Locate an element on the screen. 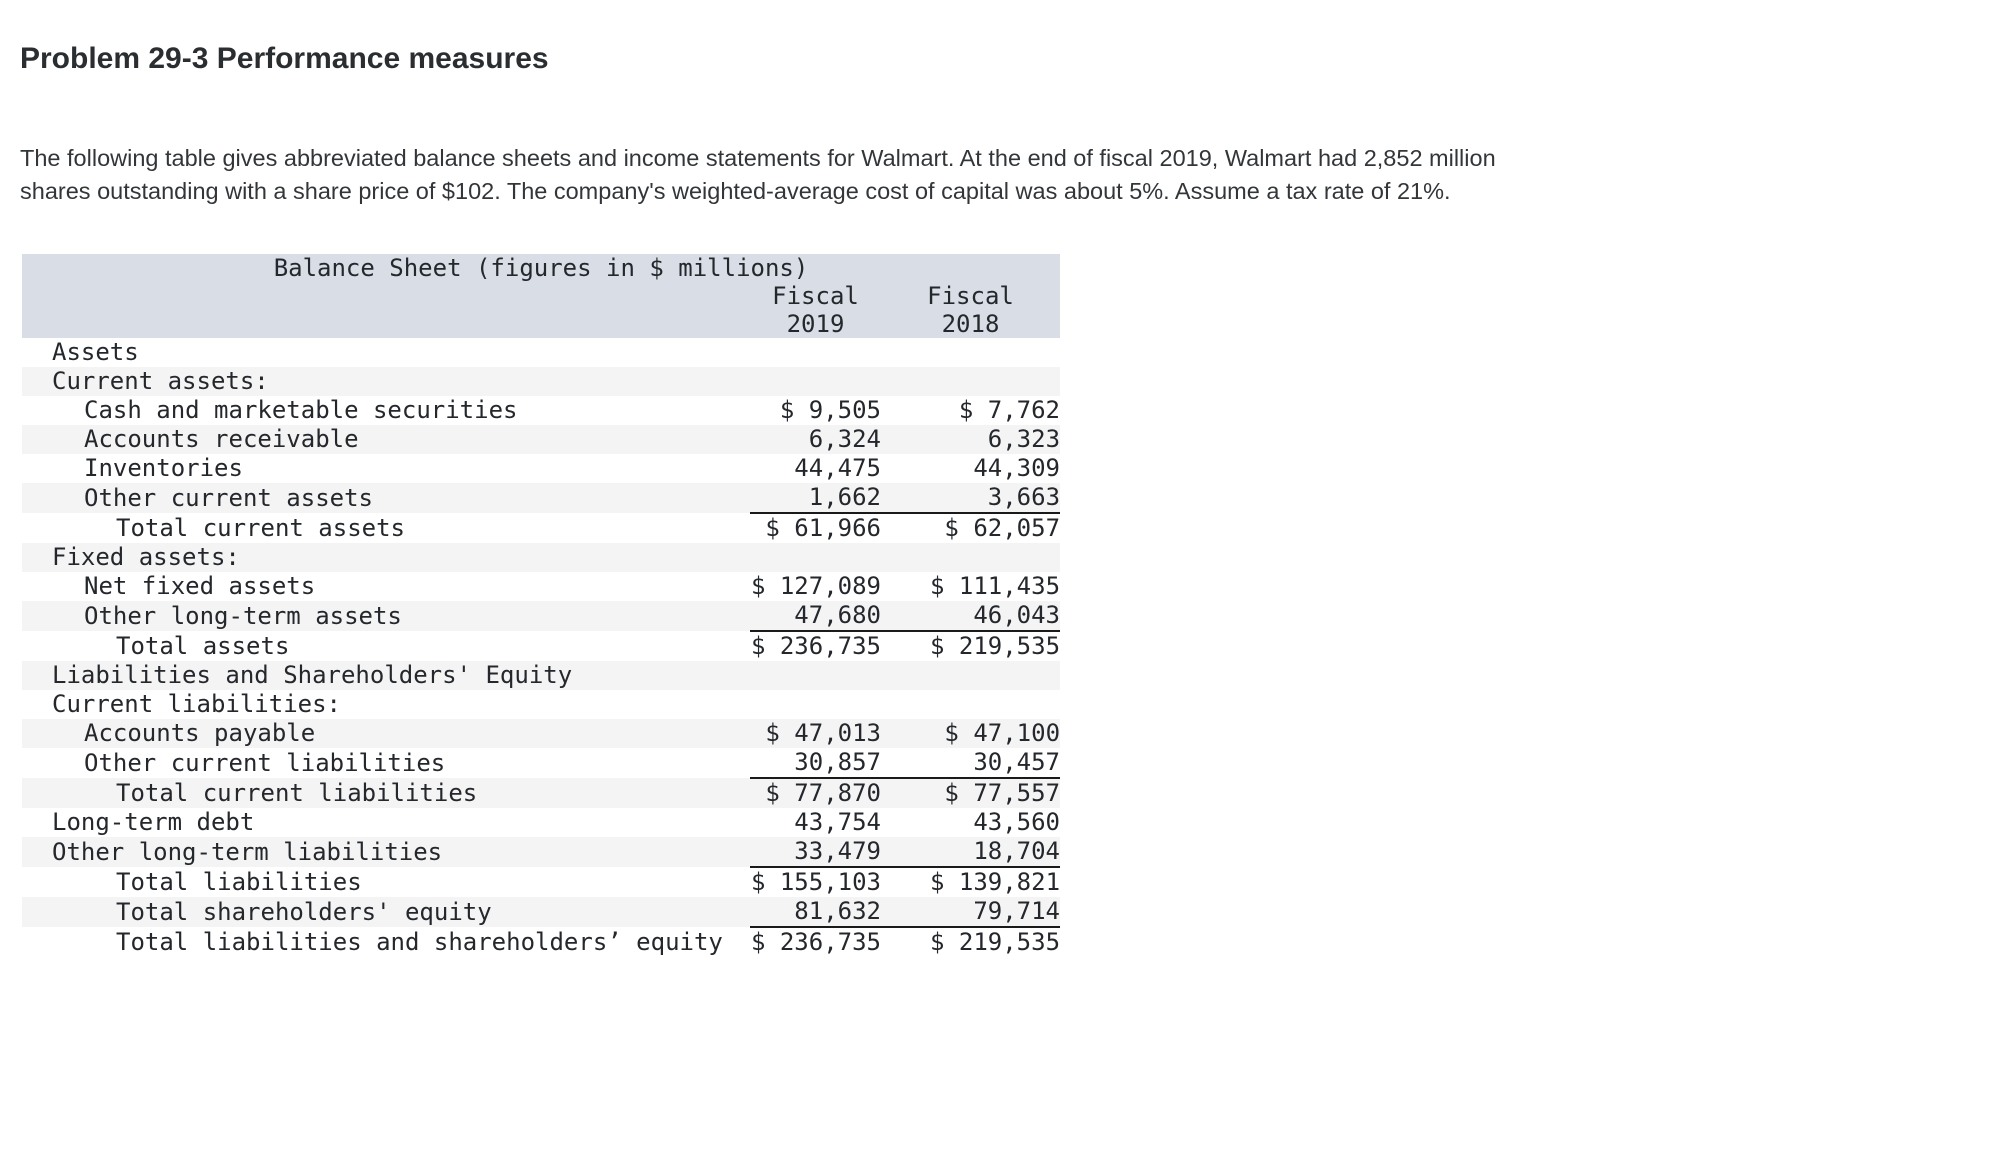 This screenshot has height=1166, width=2002. table-row: Other long-term liabilities 33,479 18,704 is located at coordinates (541, 852).